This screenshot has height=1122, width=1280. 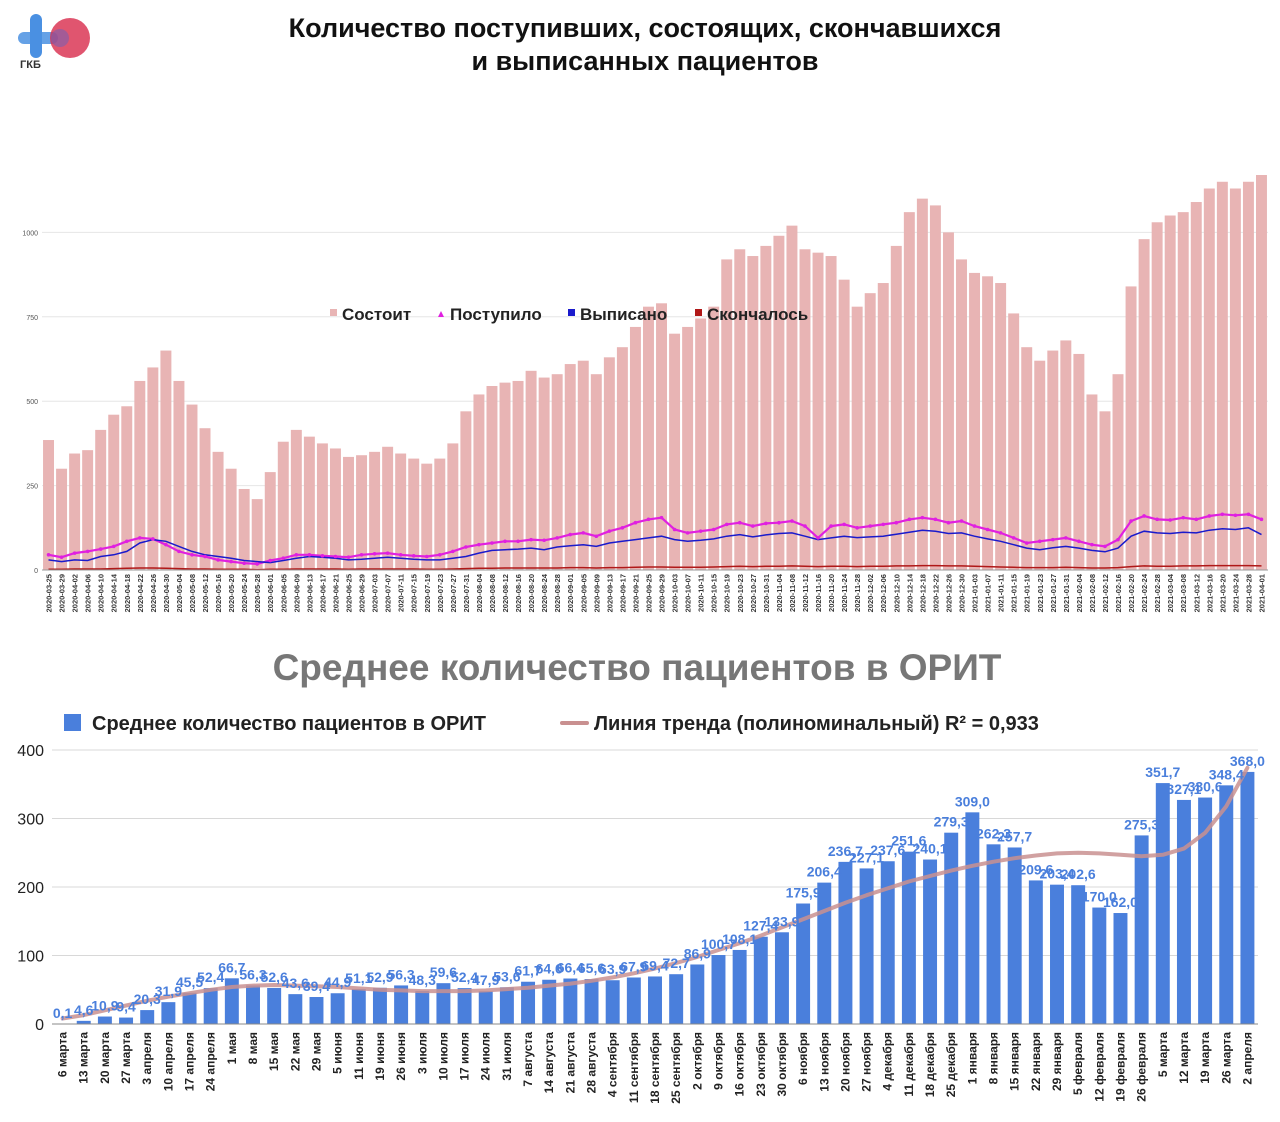 What do you see at coordinates (761, 1064) in the screenshot?
I see `x-tick-label: 23 октября` at bounding box center [761, 1064].